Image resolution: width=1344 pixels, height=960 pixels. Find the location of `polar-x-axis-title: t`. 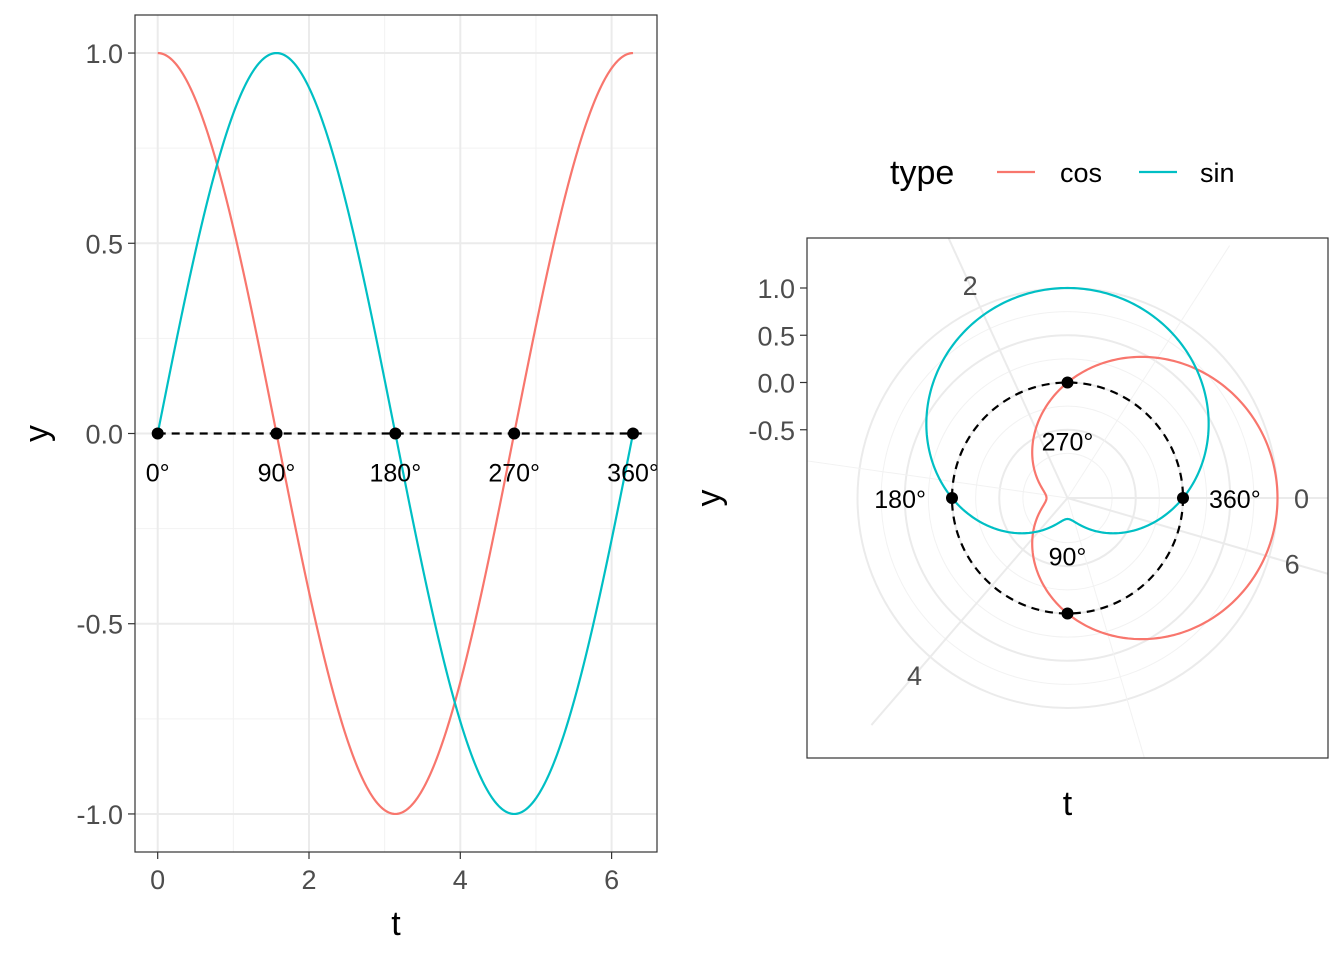

polar-x-axis-title: t is located at coordinates (1068, 804).